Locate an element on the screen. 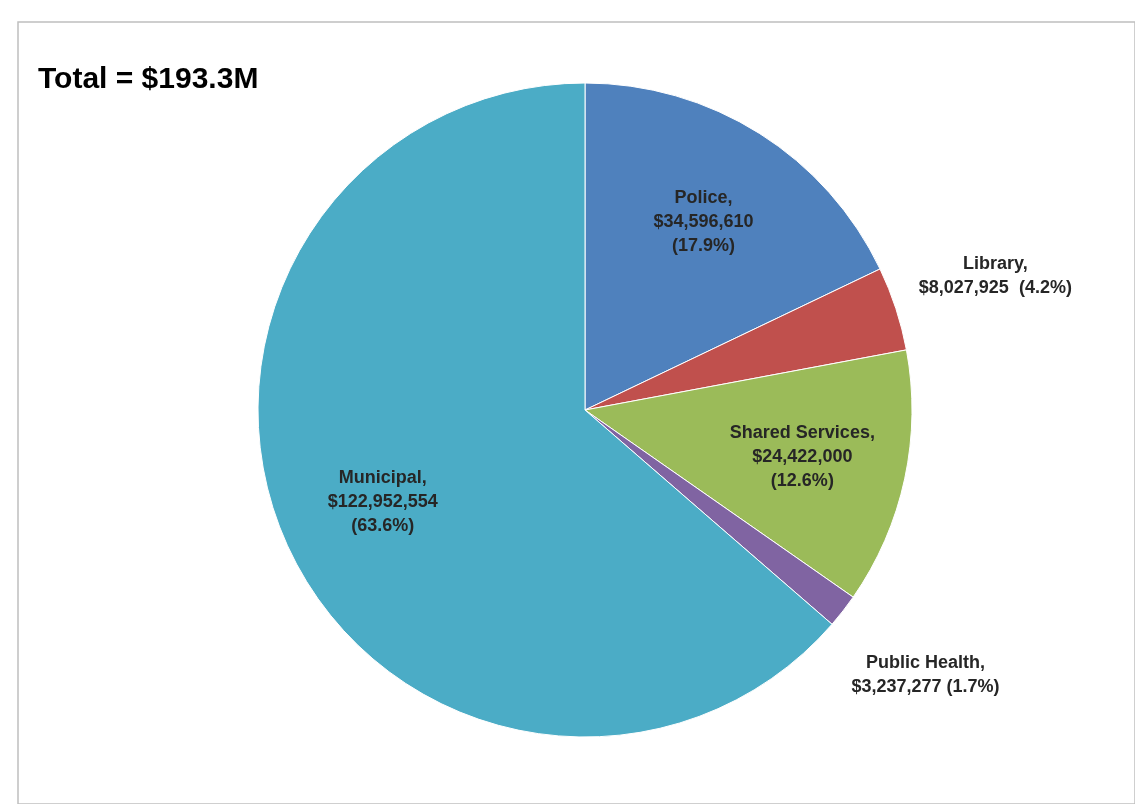 The width and height of the screenshot is (1143, 812). slice-label: Library, $8,027,925 (4.2%) is located at coordinates (995, 274).